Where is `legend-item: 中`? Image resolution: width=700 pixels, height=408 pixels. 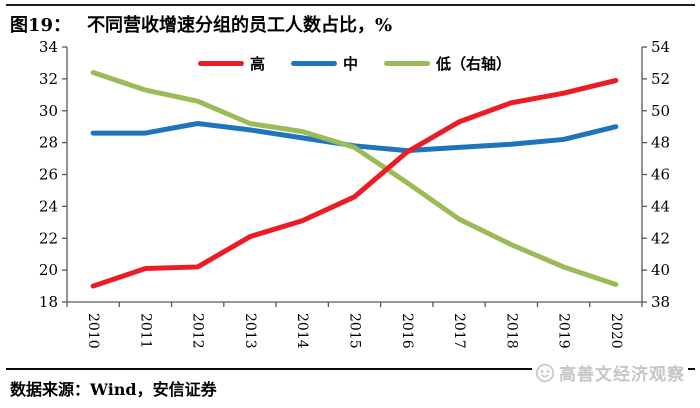 legend-item: 中 is located at coordinates (324, 63).